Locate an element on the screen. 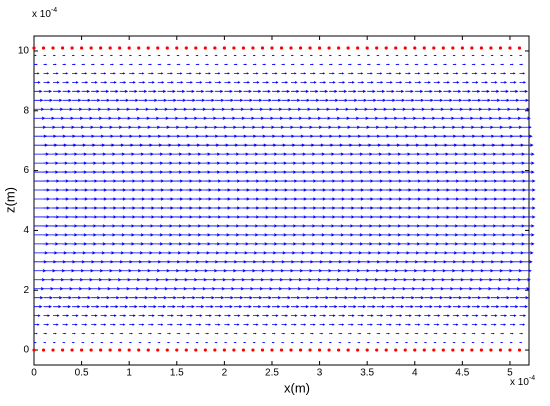  x-tick-label: 4.5 is located at coordinates (462, 373).